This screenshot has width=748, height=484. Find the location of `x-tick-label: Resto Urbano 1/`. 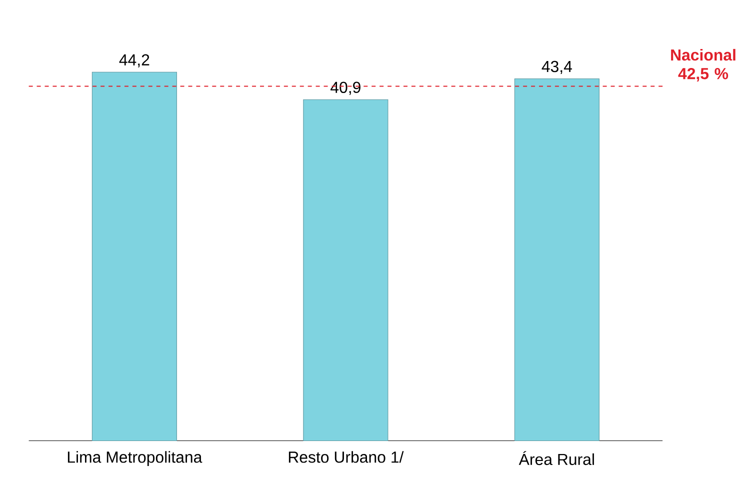

x-tick-label: Resto Urbano 1/ is located at coordinates (346, 457).